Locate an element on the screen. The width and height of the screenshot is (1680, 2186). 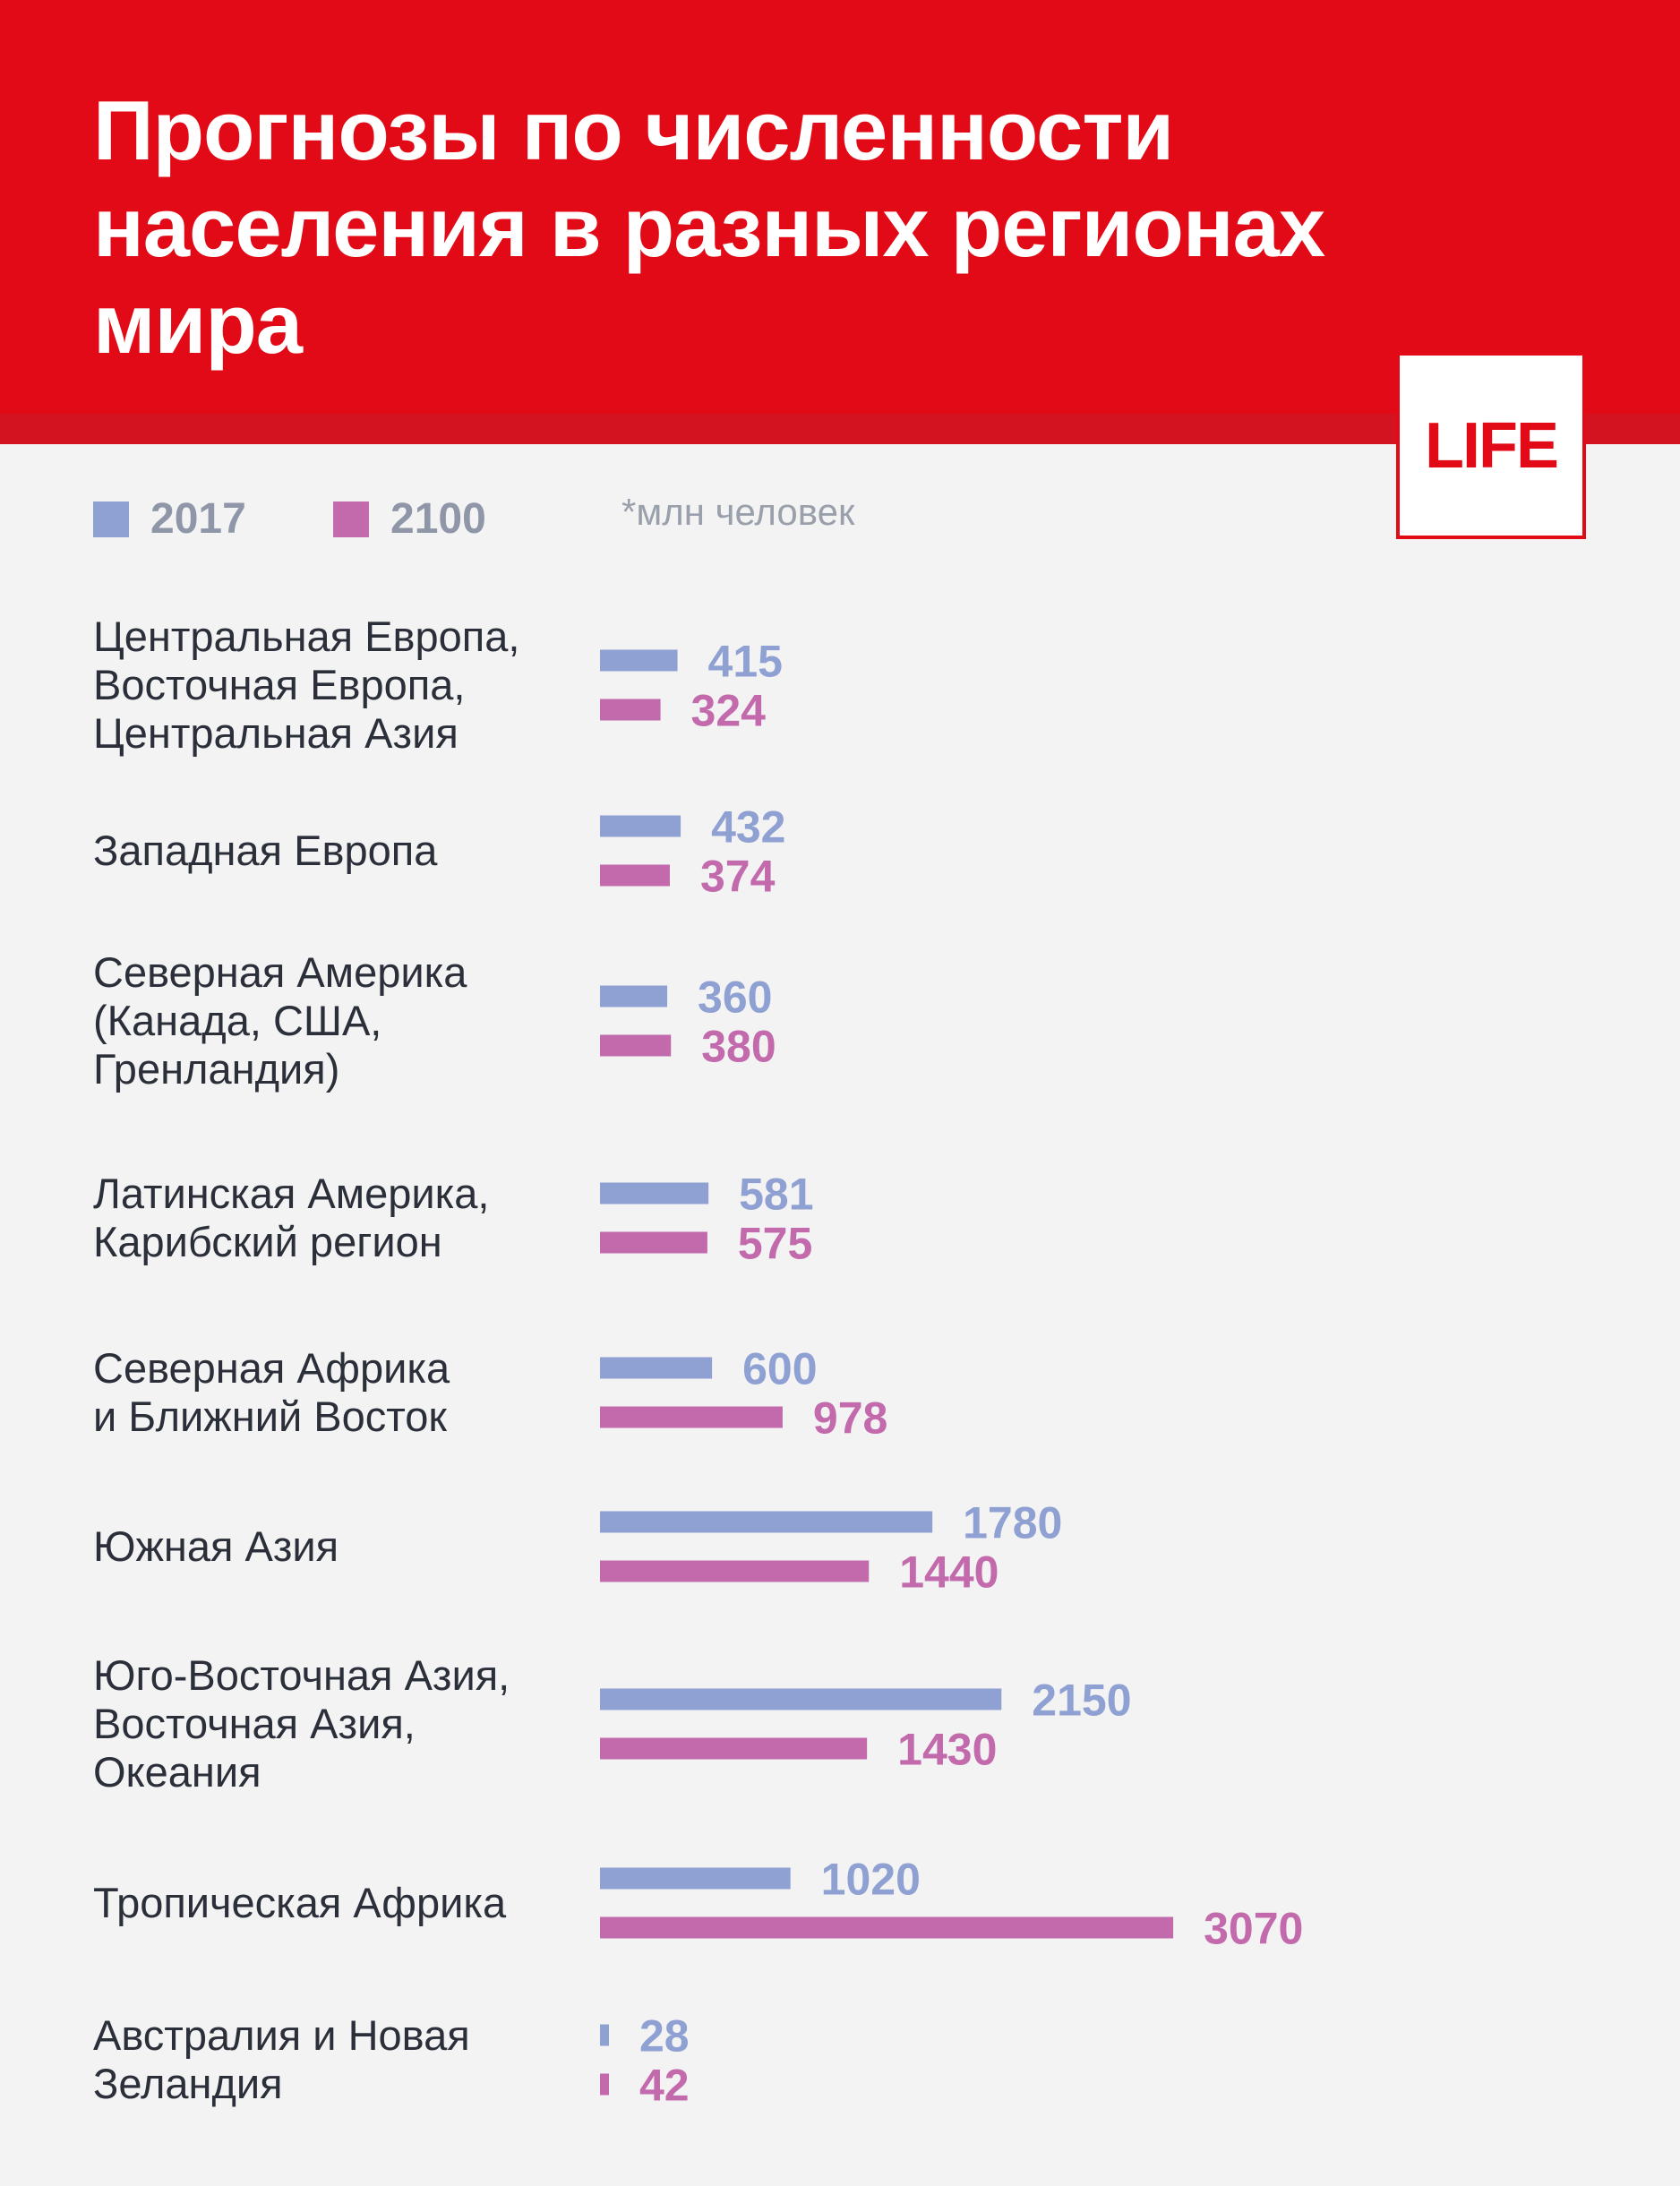
region-label: Северная Америка is located at coordinates (280, 972).